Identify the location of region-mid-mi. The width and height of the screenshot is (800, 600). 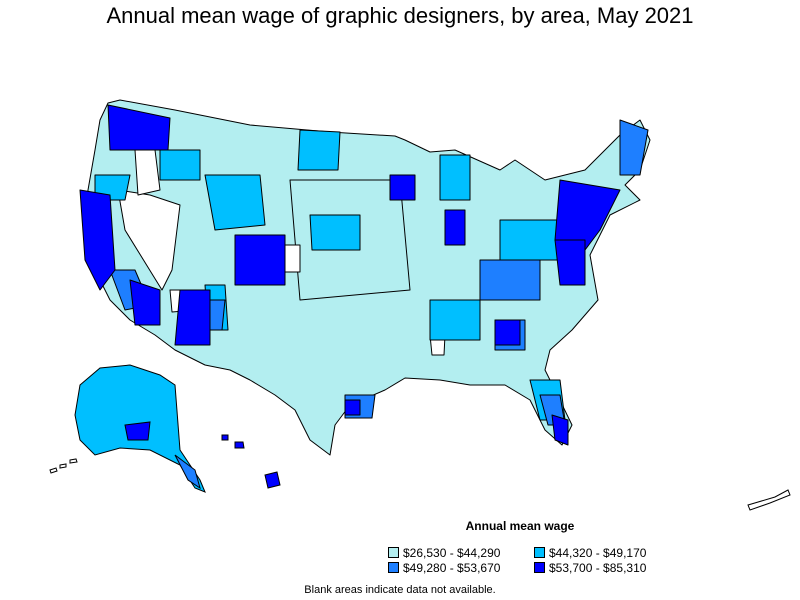
(455, 177).